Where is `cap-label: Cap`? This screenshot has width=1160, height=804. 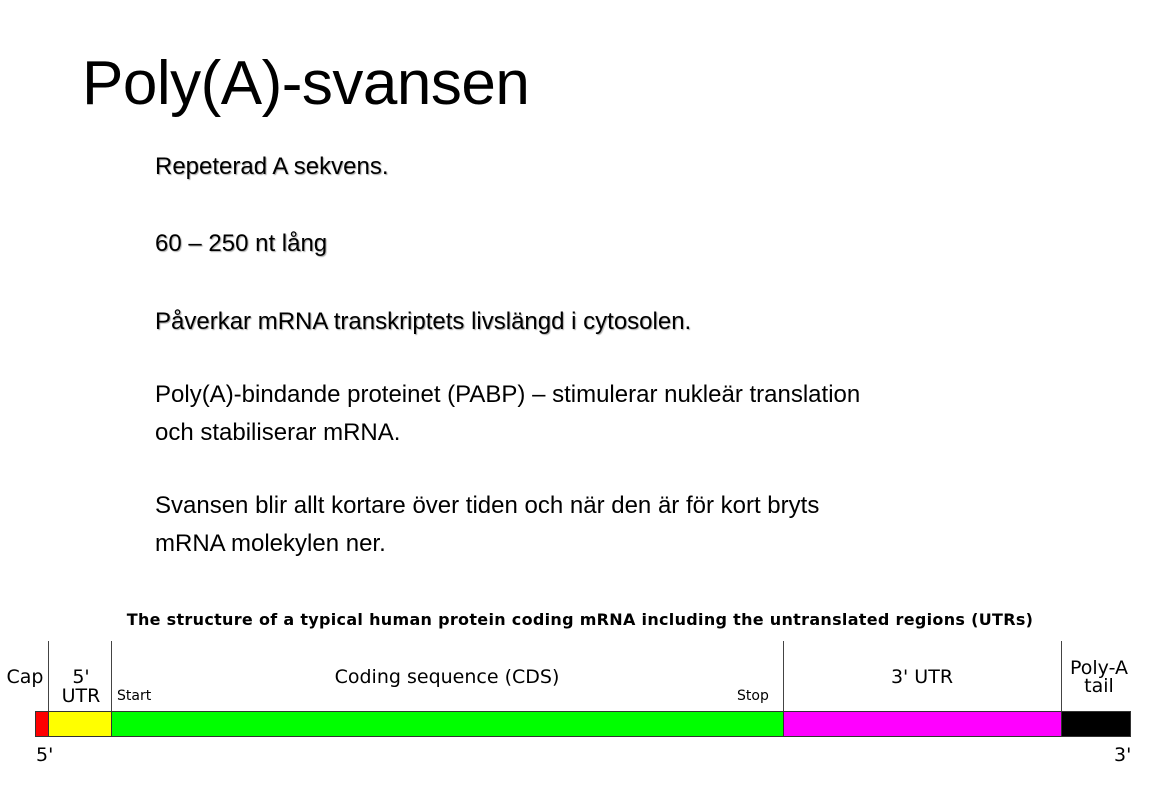
cap-label: Cap is located at coordinates (25, 677).